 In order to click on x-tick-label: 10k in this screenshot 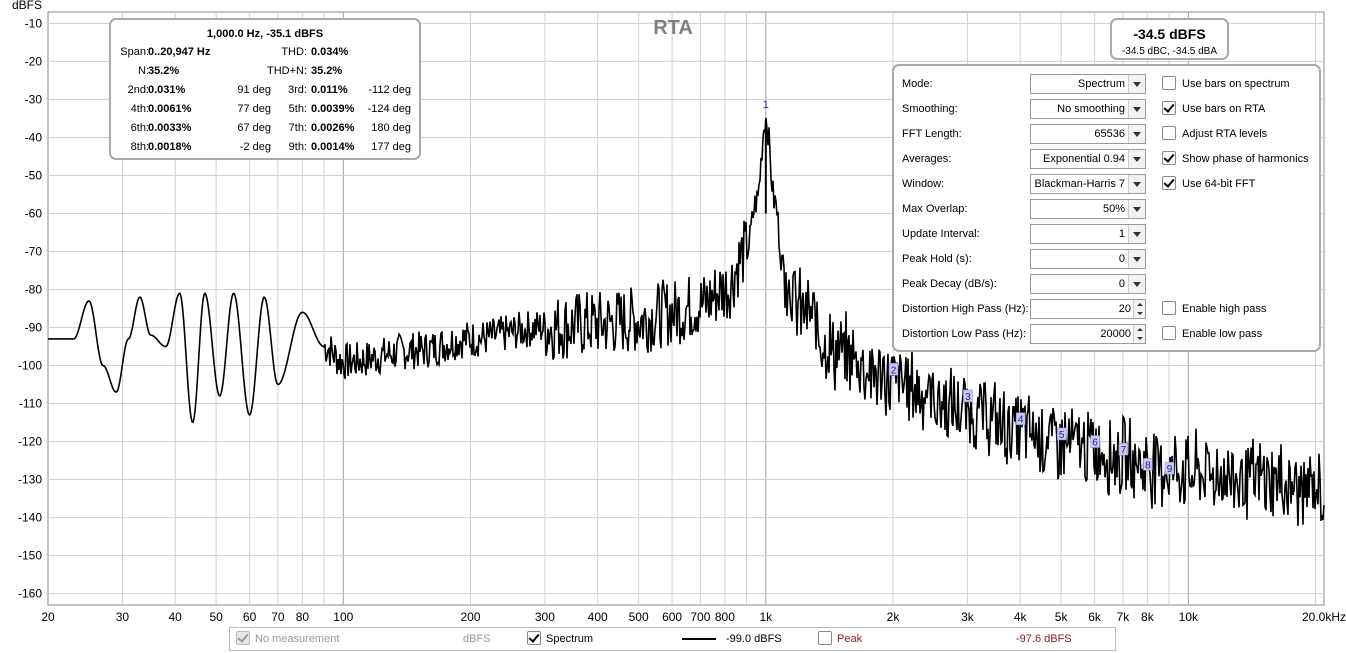, I will do `click(1189, 617)`.